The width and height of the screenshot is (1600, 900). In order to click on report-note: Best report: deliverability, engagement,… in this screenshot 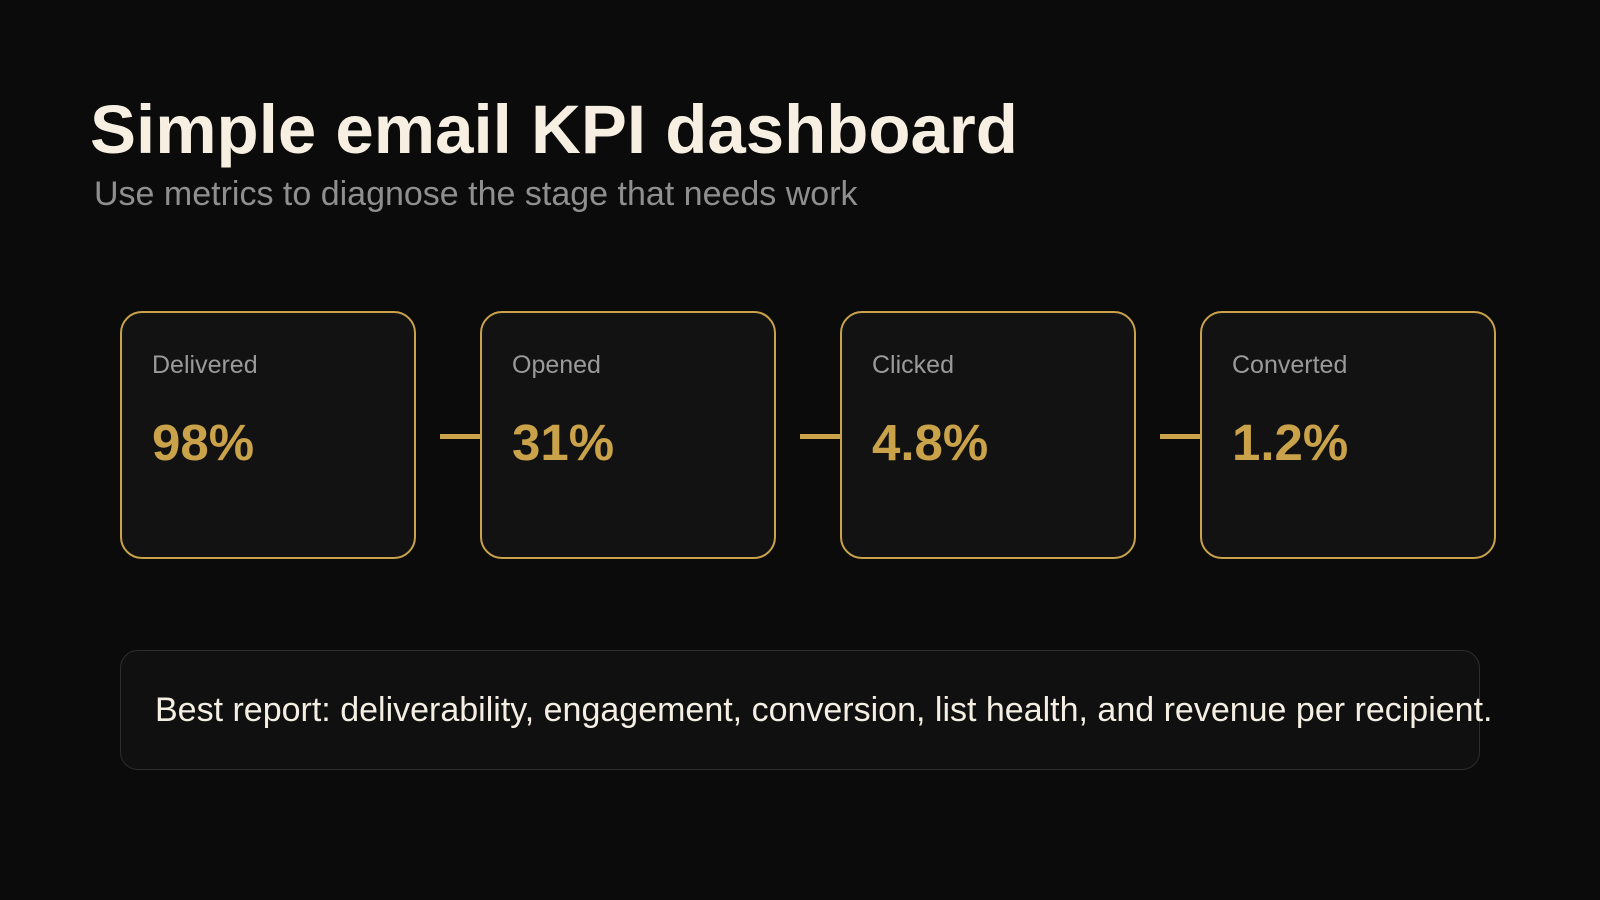, I will do `click(806, 710)`.